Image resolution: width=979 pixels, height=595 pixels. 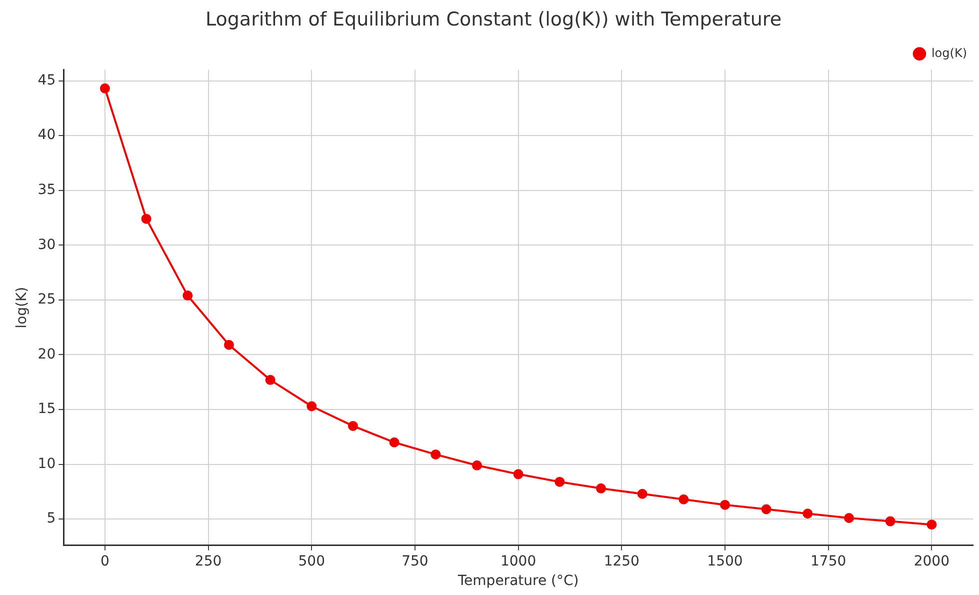 I want to click on x-tick-label: 1250, so click(x=622, y=561).